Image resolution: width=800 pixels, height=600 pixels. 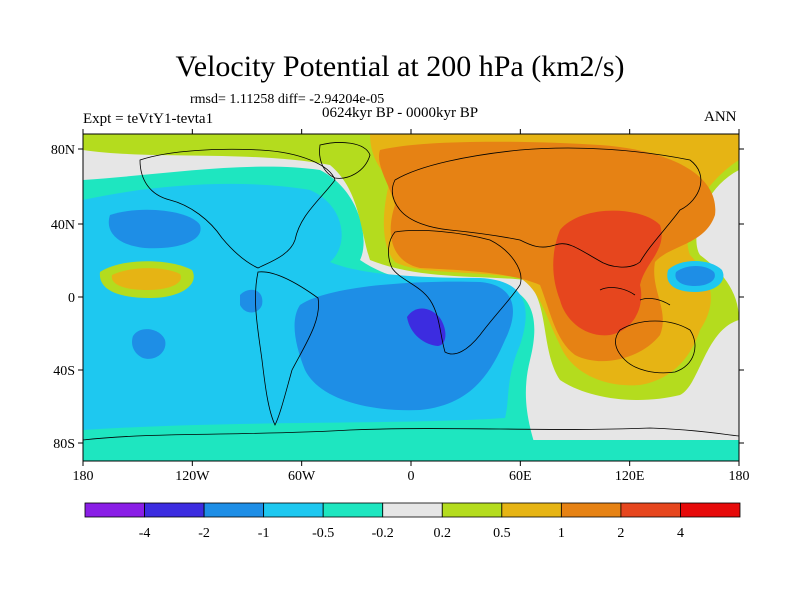 I want to click on y-tick-label: 0, so click(x=71, y=298).